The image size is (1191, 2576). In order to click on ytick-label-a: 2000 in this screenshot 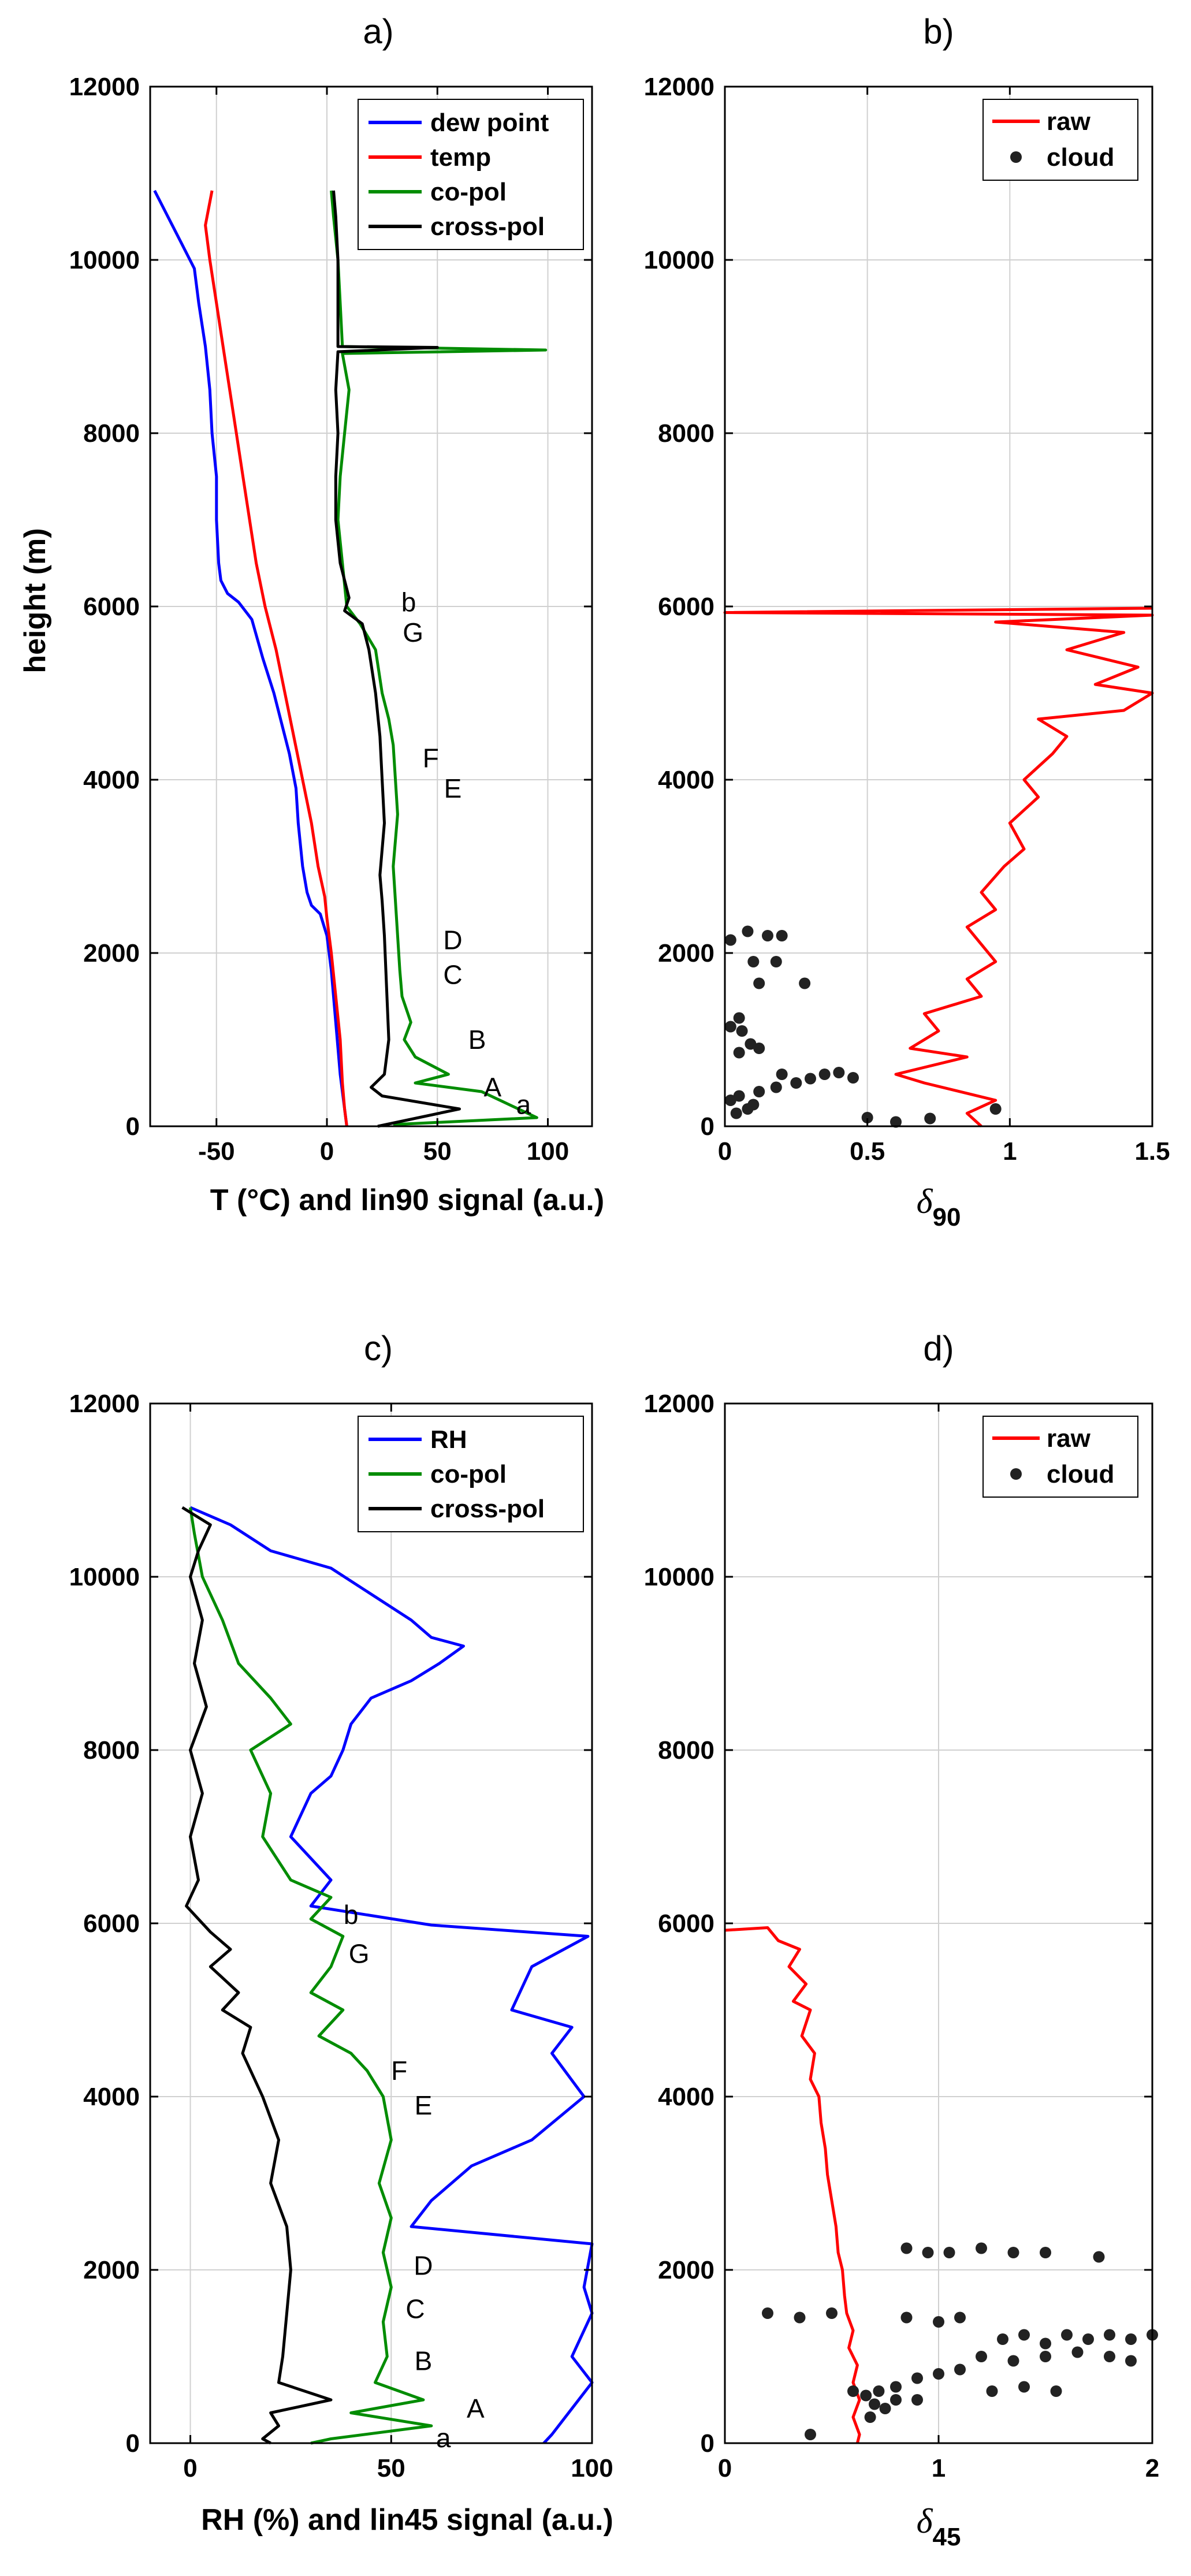, I will do `click(111, 953)`.